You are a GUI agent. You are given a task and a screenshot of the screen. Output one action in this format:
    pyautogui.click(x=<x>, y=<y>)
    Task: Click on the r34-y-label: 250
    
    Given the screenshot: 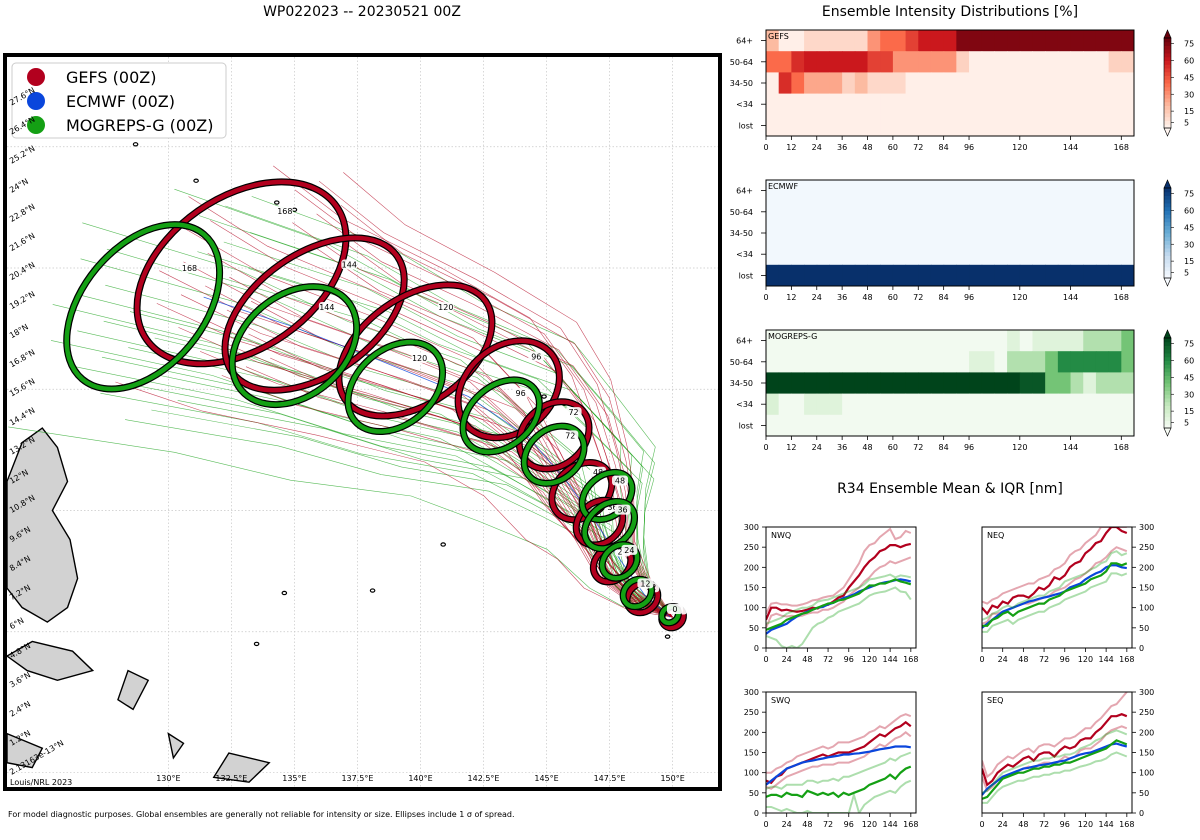 What is the action you would take?
    pyautogui.click(x=751, y=712)
    